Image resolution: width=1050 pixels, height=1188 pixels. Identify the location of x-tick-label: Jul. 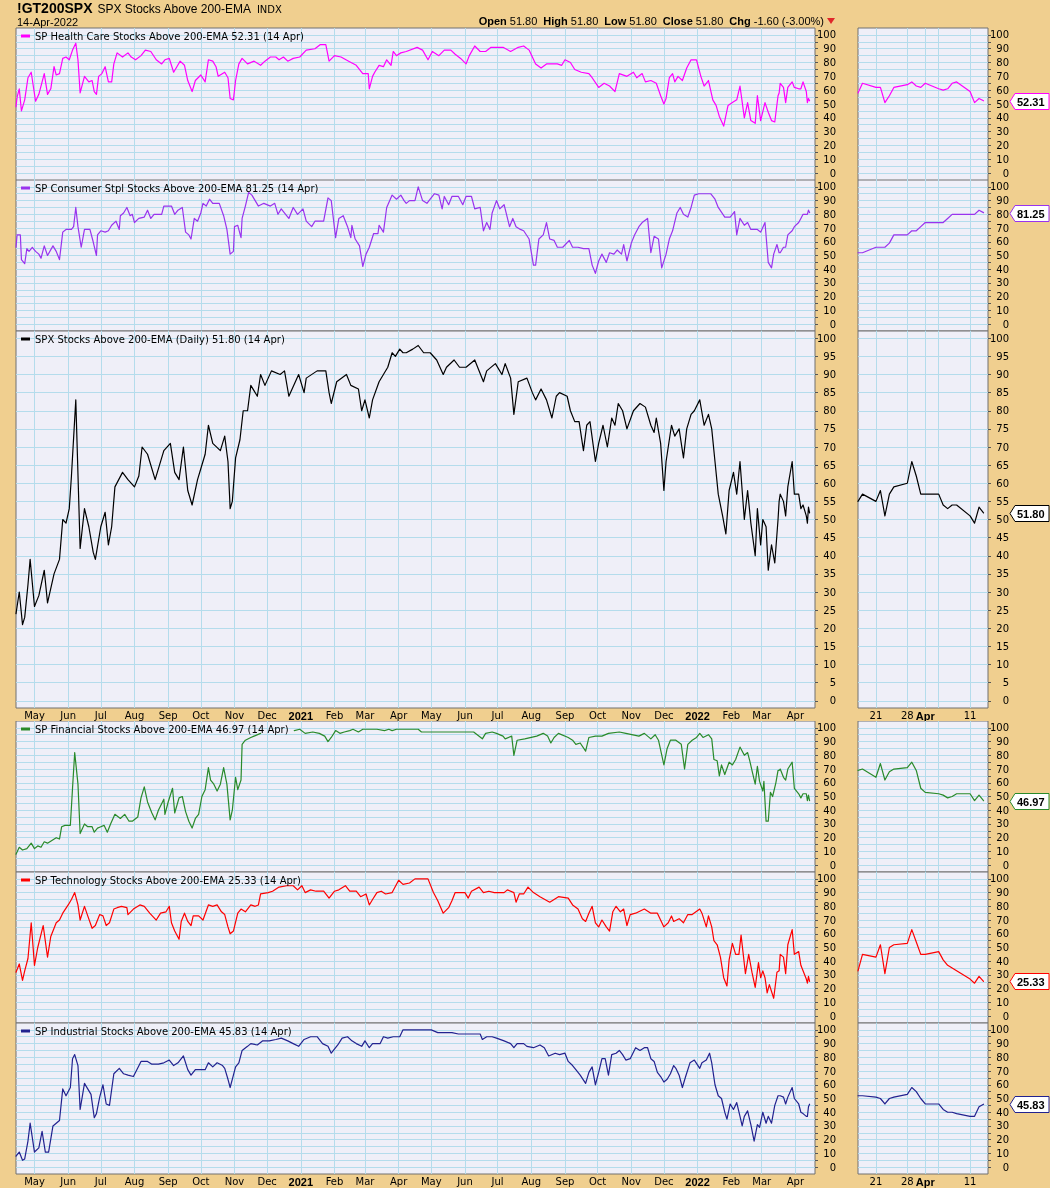
(100, 715).